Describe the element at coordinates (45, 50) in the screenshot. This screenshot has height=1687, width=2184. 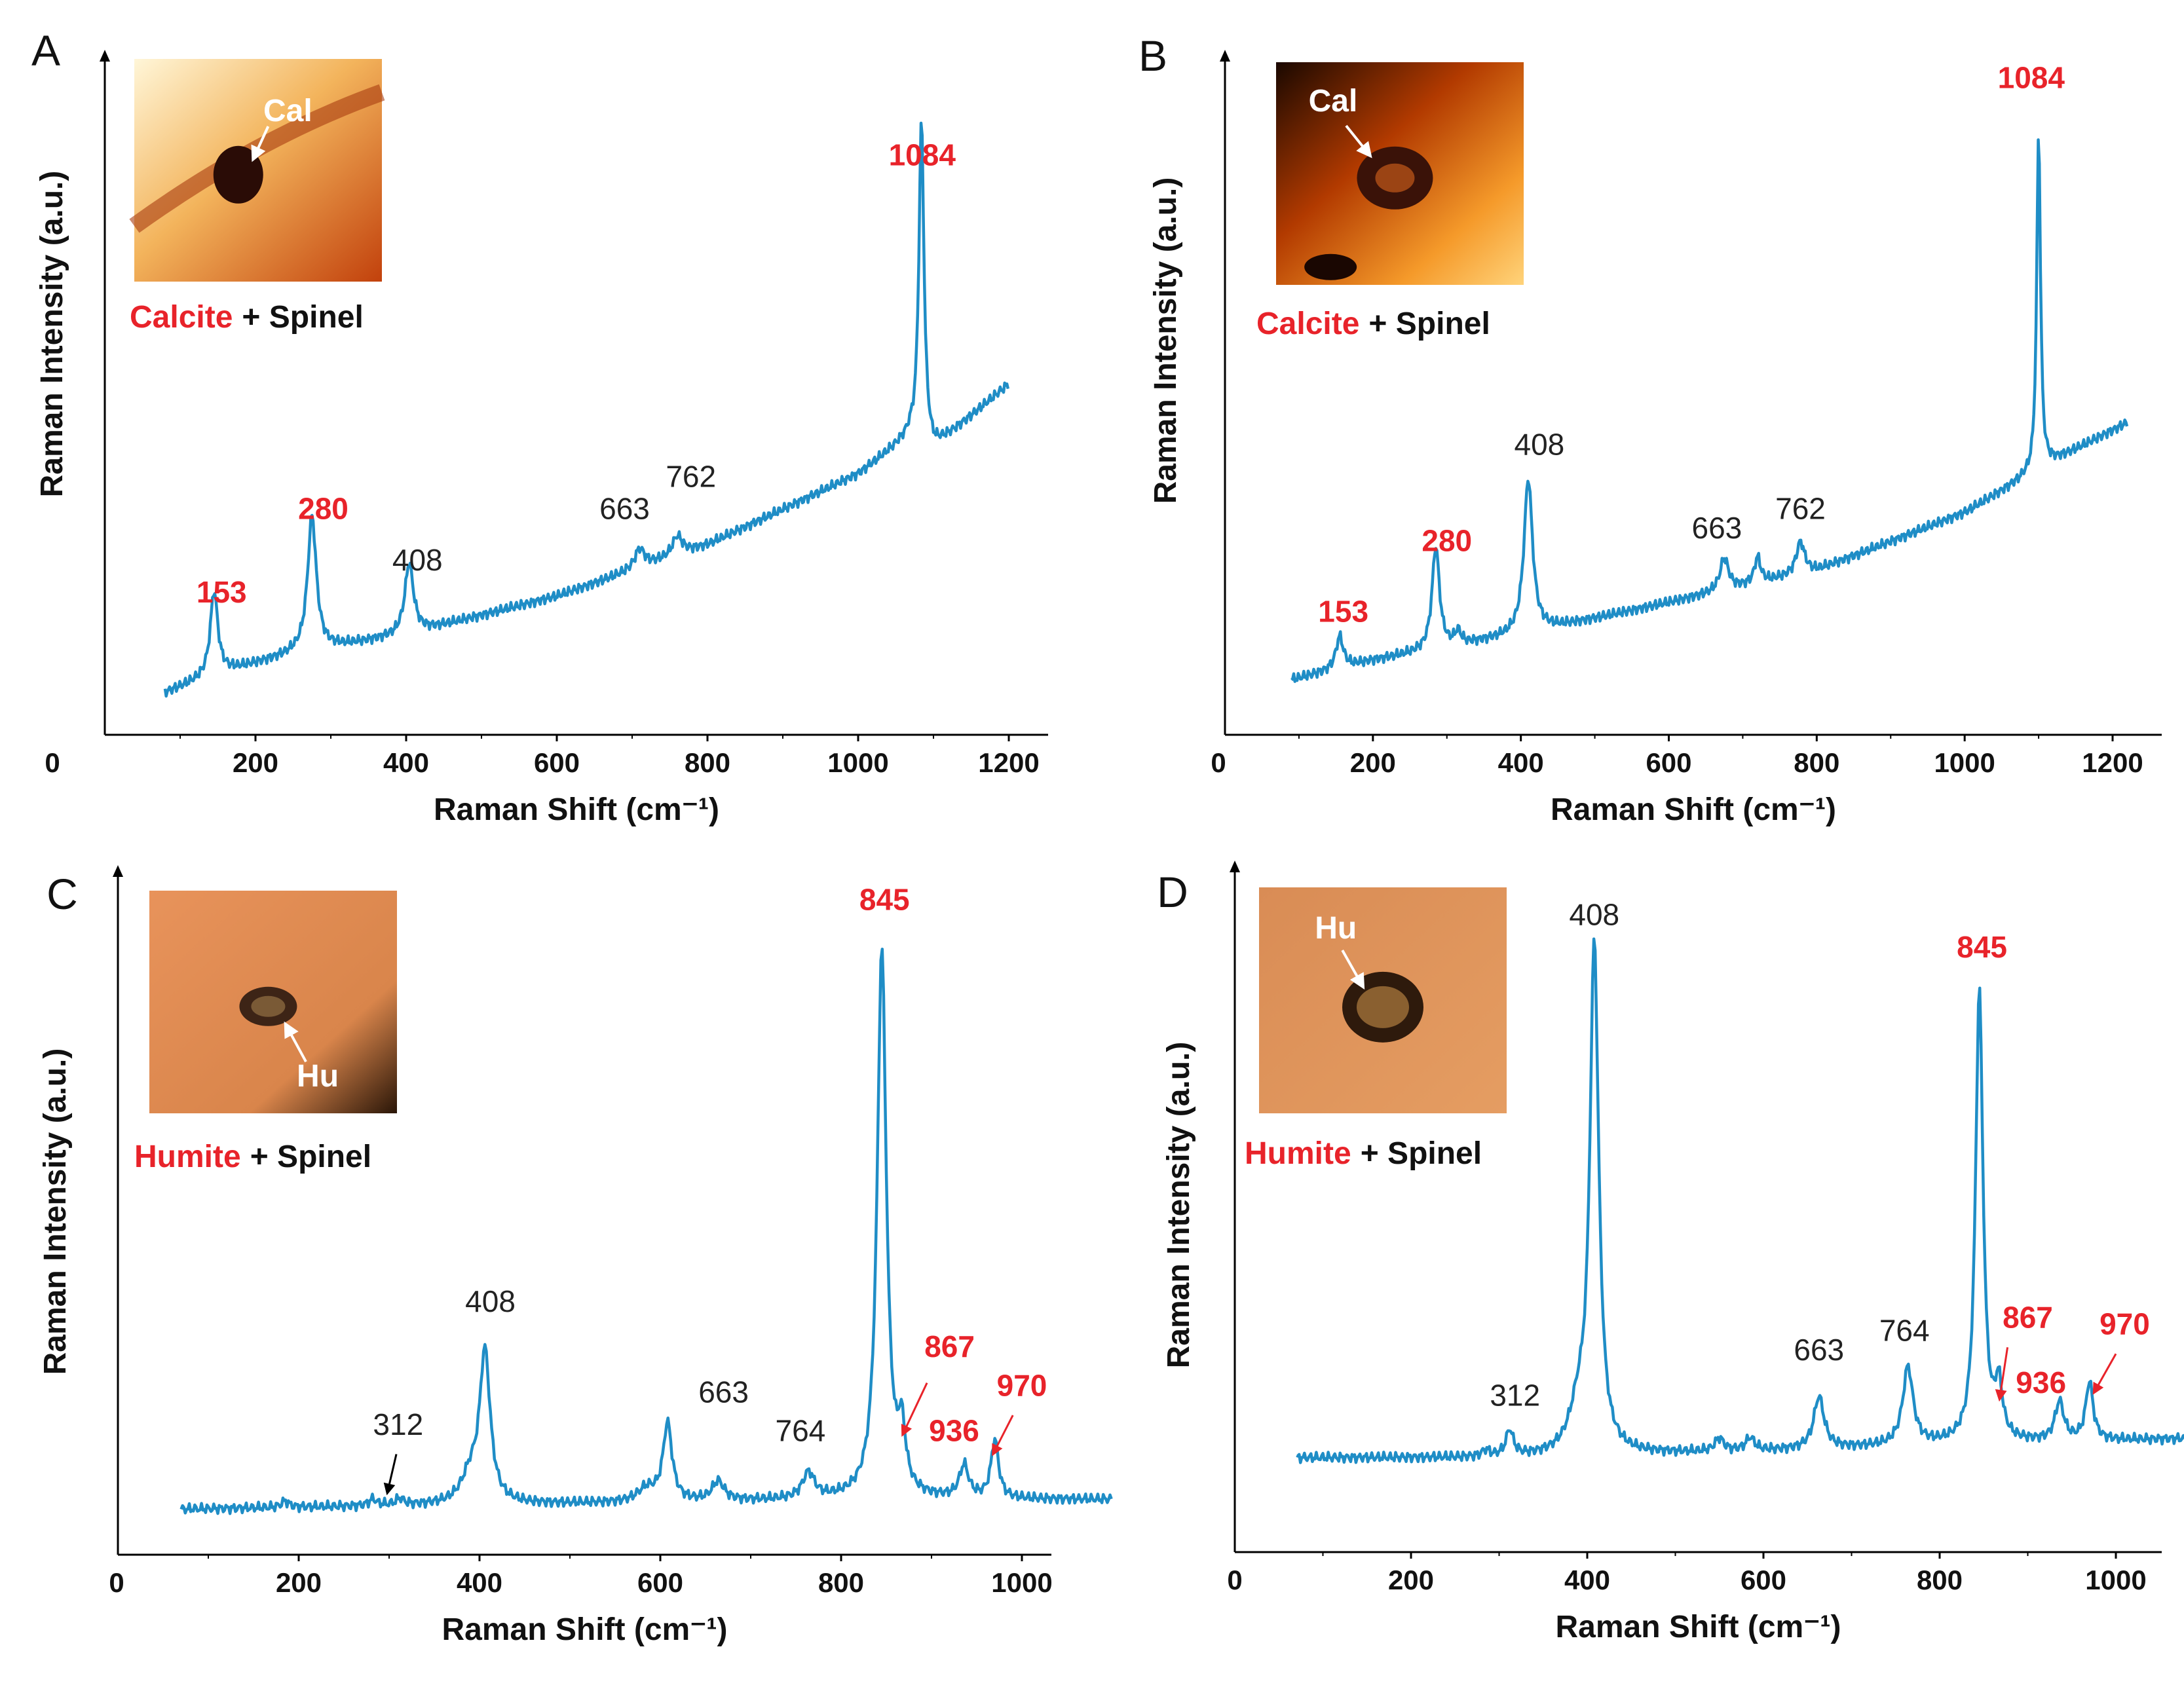
I see `panel-letter: A` at that location.